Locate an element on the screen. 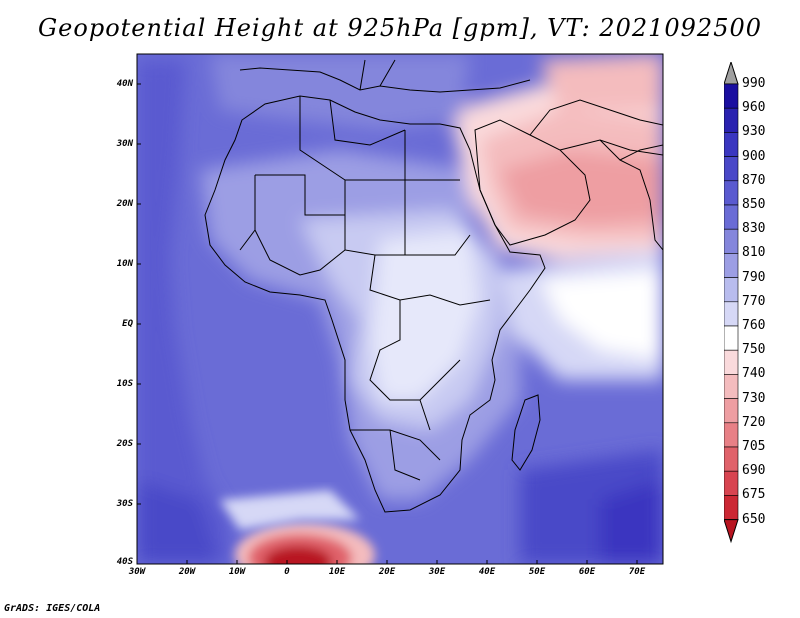 The height and width of the screenshot is (618, 800). colorbar-label: 990 is located at coordinates (754, 83).